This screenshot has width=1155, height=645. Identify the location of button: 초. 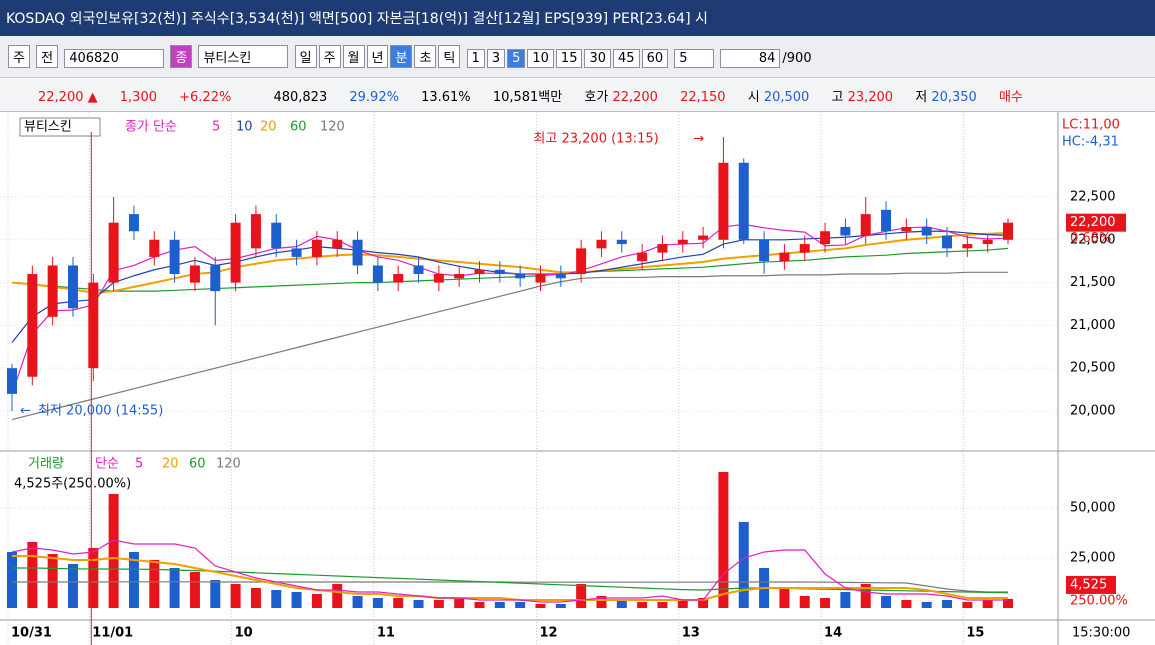
(425, 56).